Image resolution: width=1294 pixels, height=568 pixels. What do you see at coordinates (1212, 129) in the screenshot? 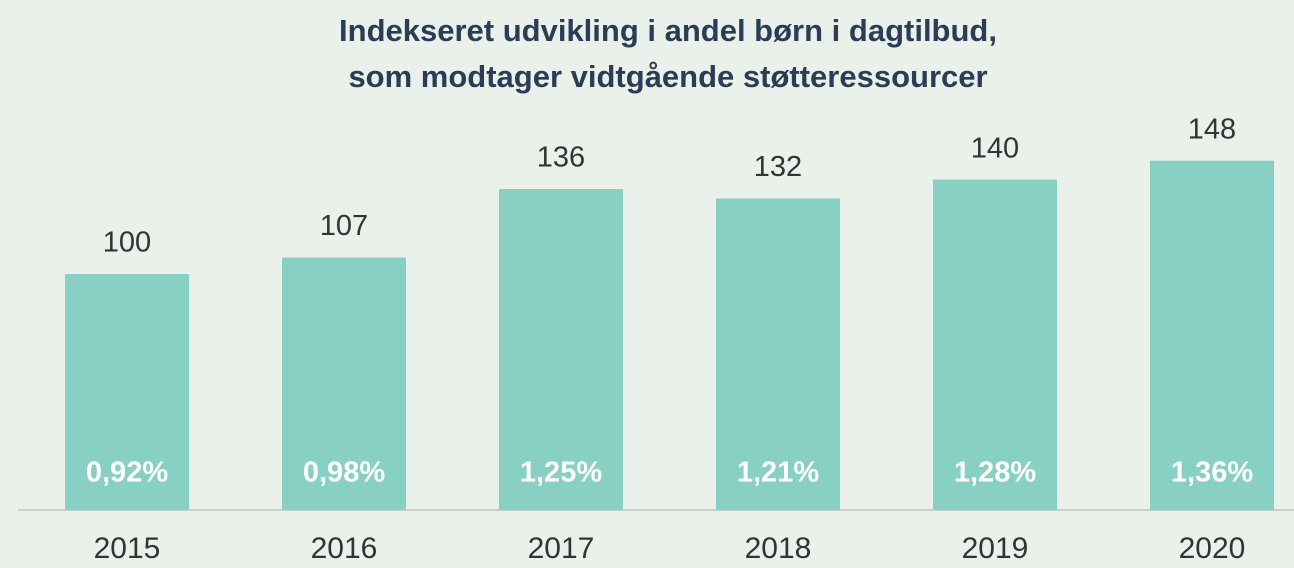
I see `data-label: 148` at bounding box center [1212, 129].